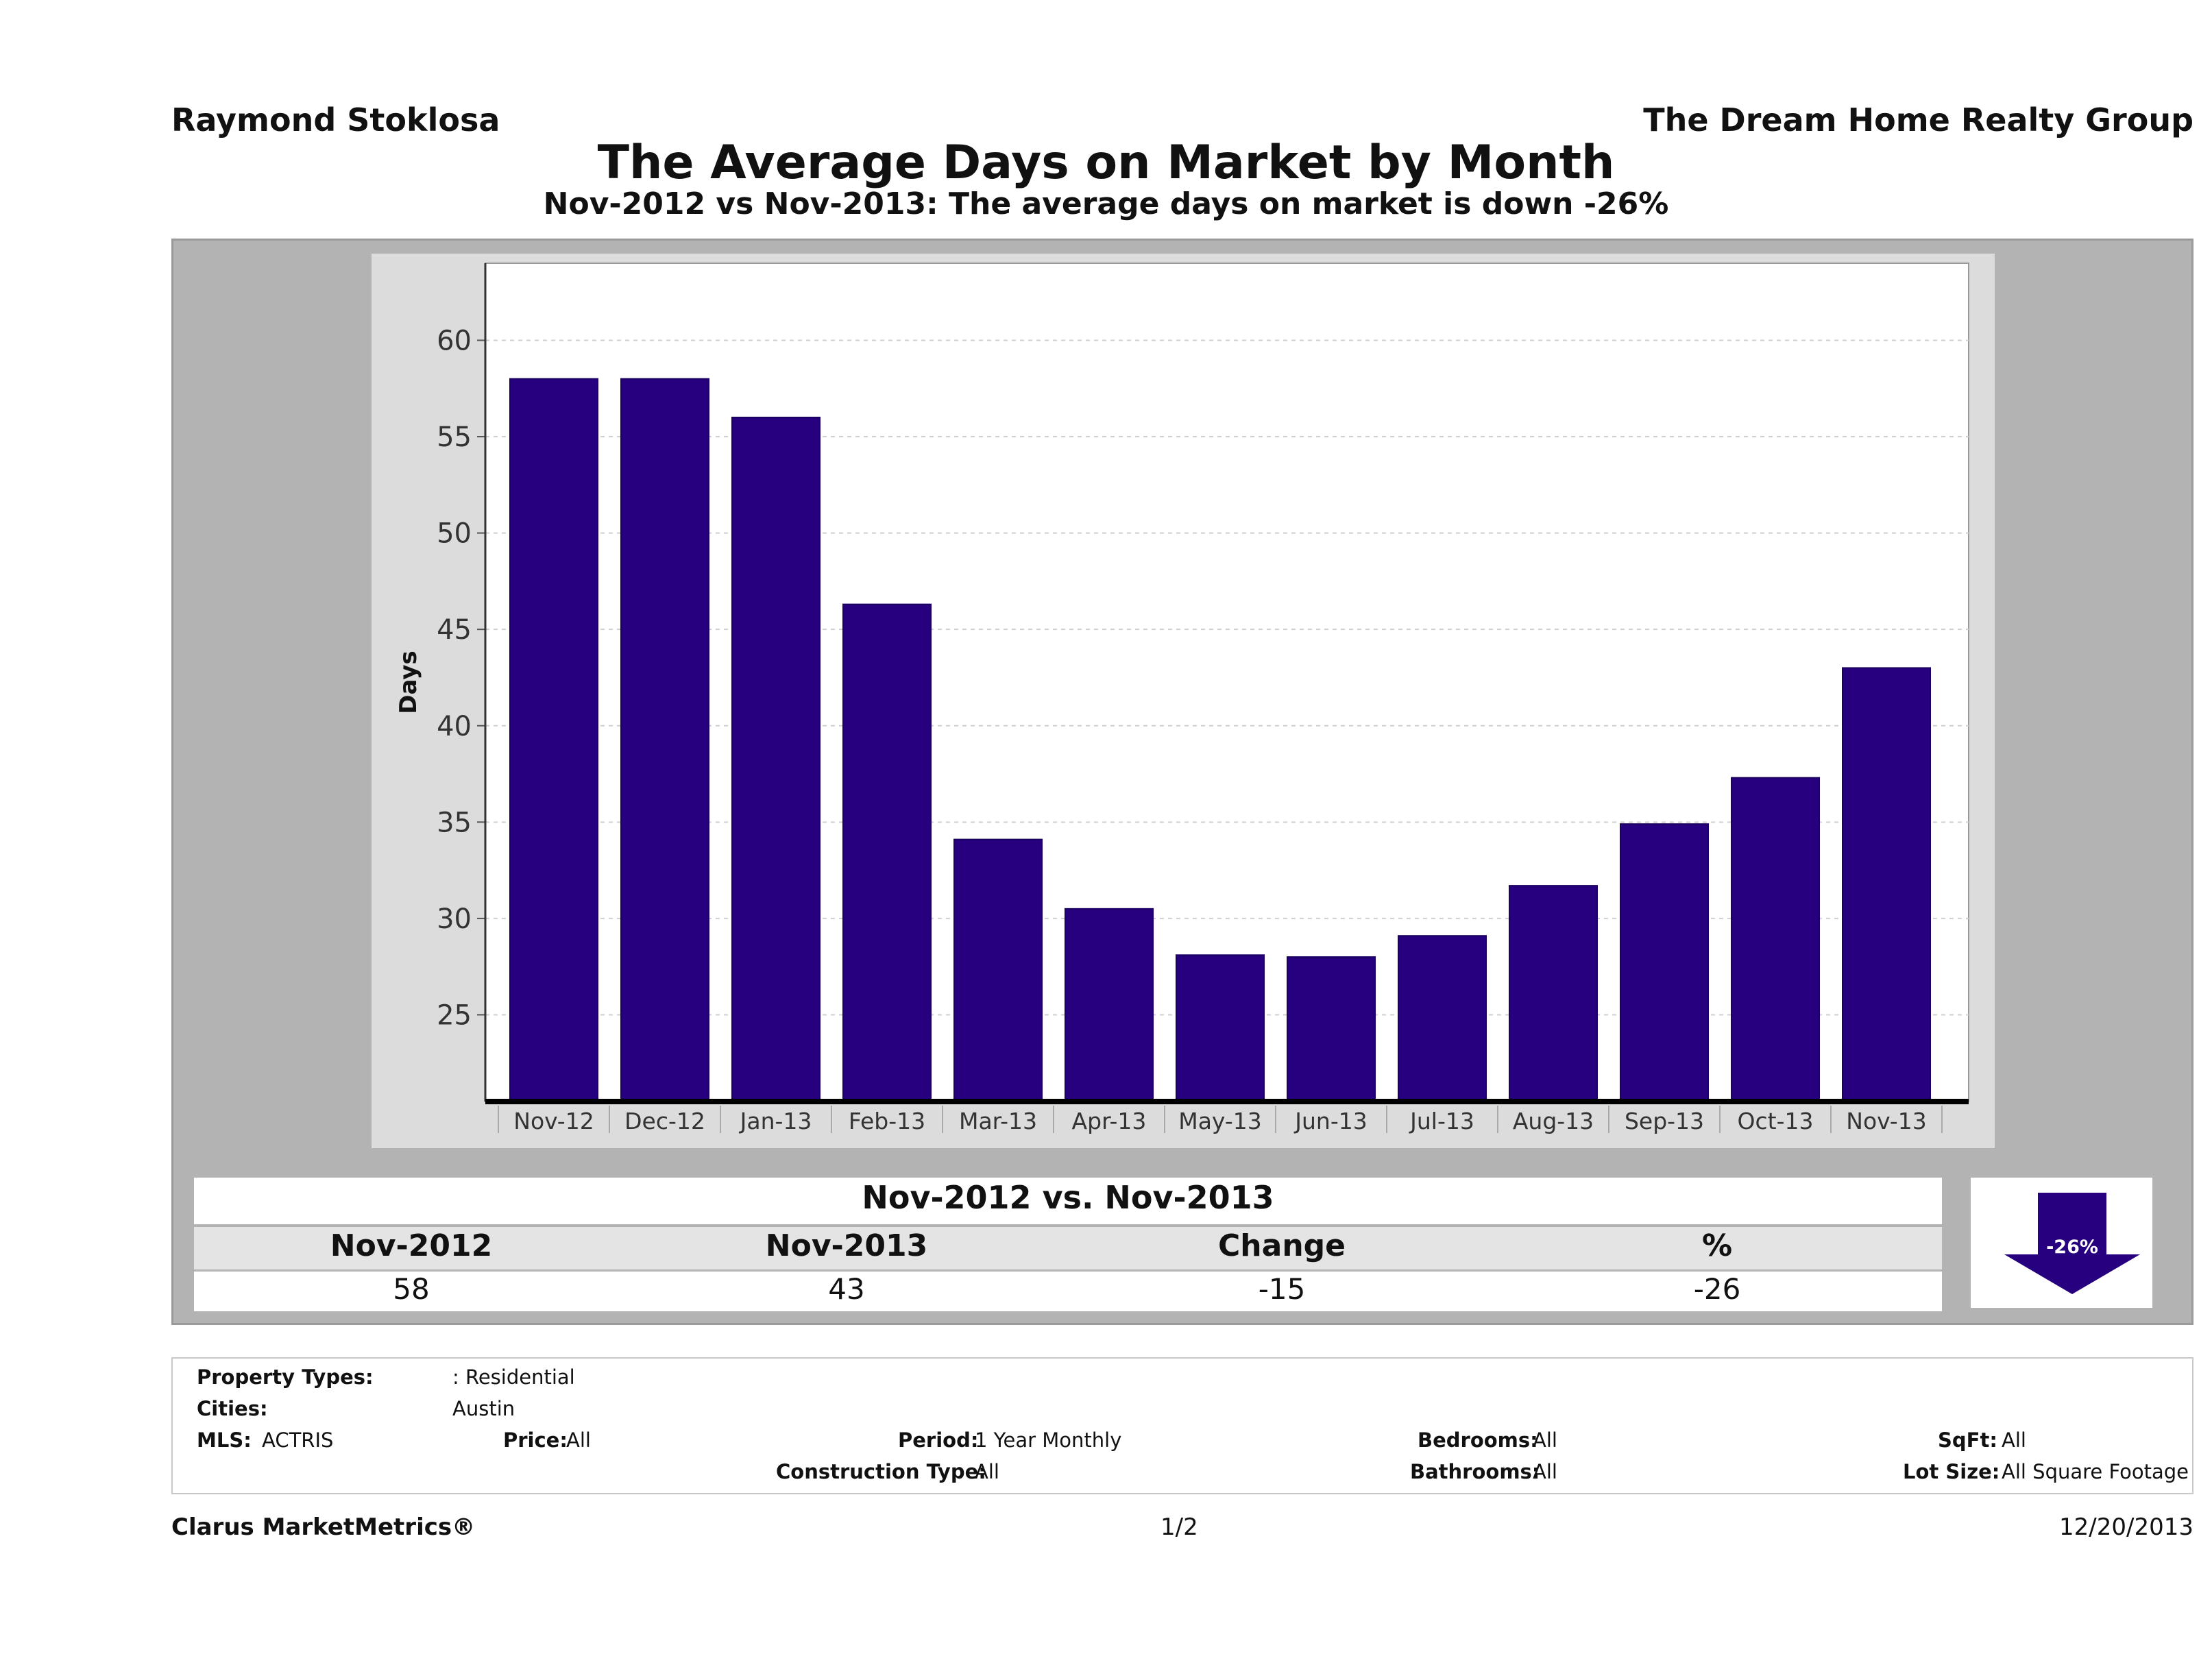 The image size is (2212, 1678). I want to click on summary-col-nov-2012: Nov-2012, so click(411, 1245).